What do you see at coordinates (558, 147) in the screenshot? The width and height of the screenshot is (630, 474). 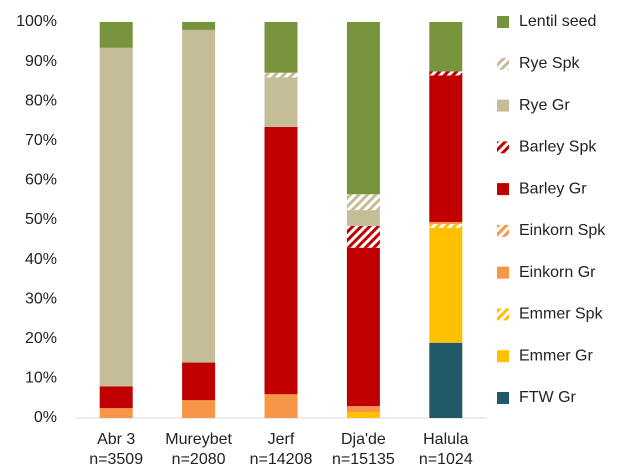 I see `legend-label: Barley Spk` at bounding box center [558, 147].